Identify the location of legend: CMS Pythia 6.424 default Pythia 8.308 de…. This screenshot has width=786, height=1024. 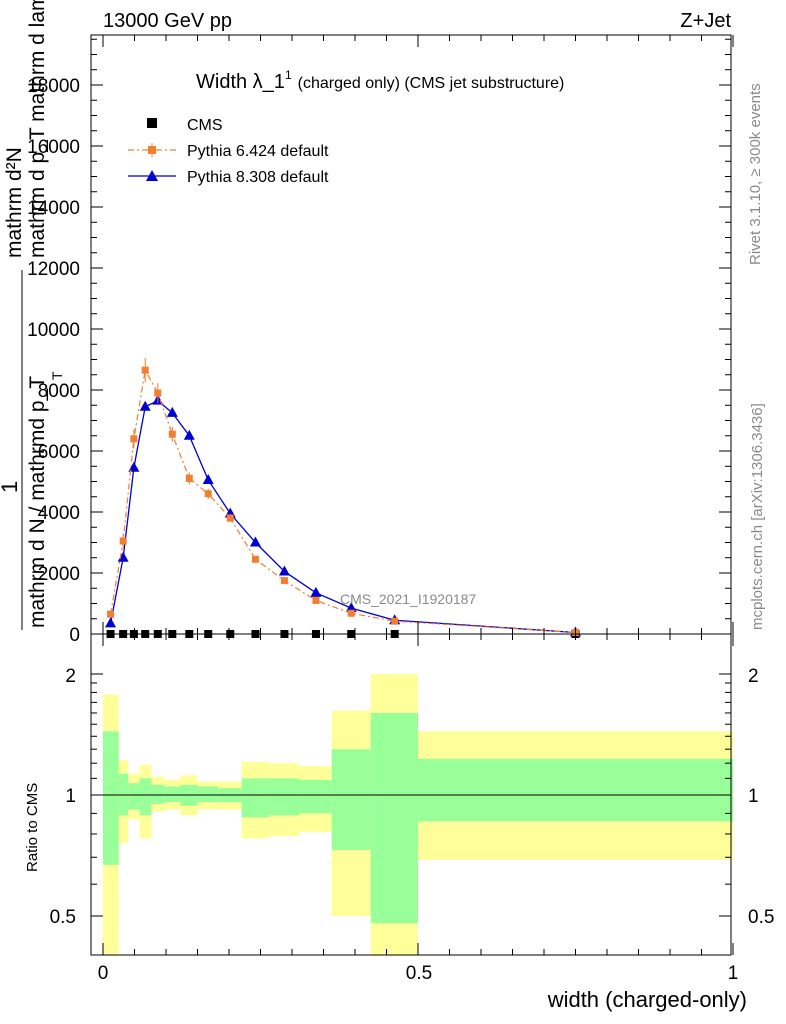
(228, 151).